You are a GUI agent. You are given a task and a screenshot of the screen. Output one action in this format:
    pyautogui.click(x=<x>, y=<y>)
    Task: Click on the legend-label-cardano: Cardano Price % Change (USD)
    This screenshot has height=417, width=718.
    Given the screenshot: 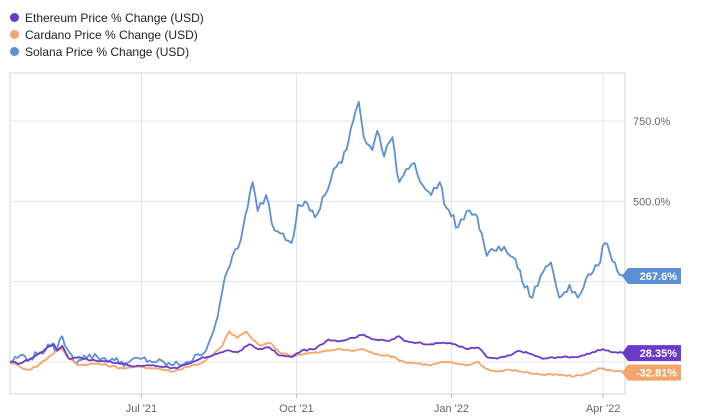 What is the action you would take?
    pyautogui.click(x=111, y=34)
    